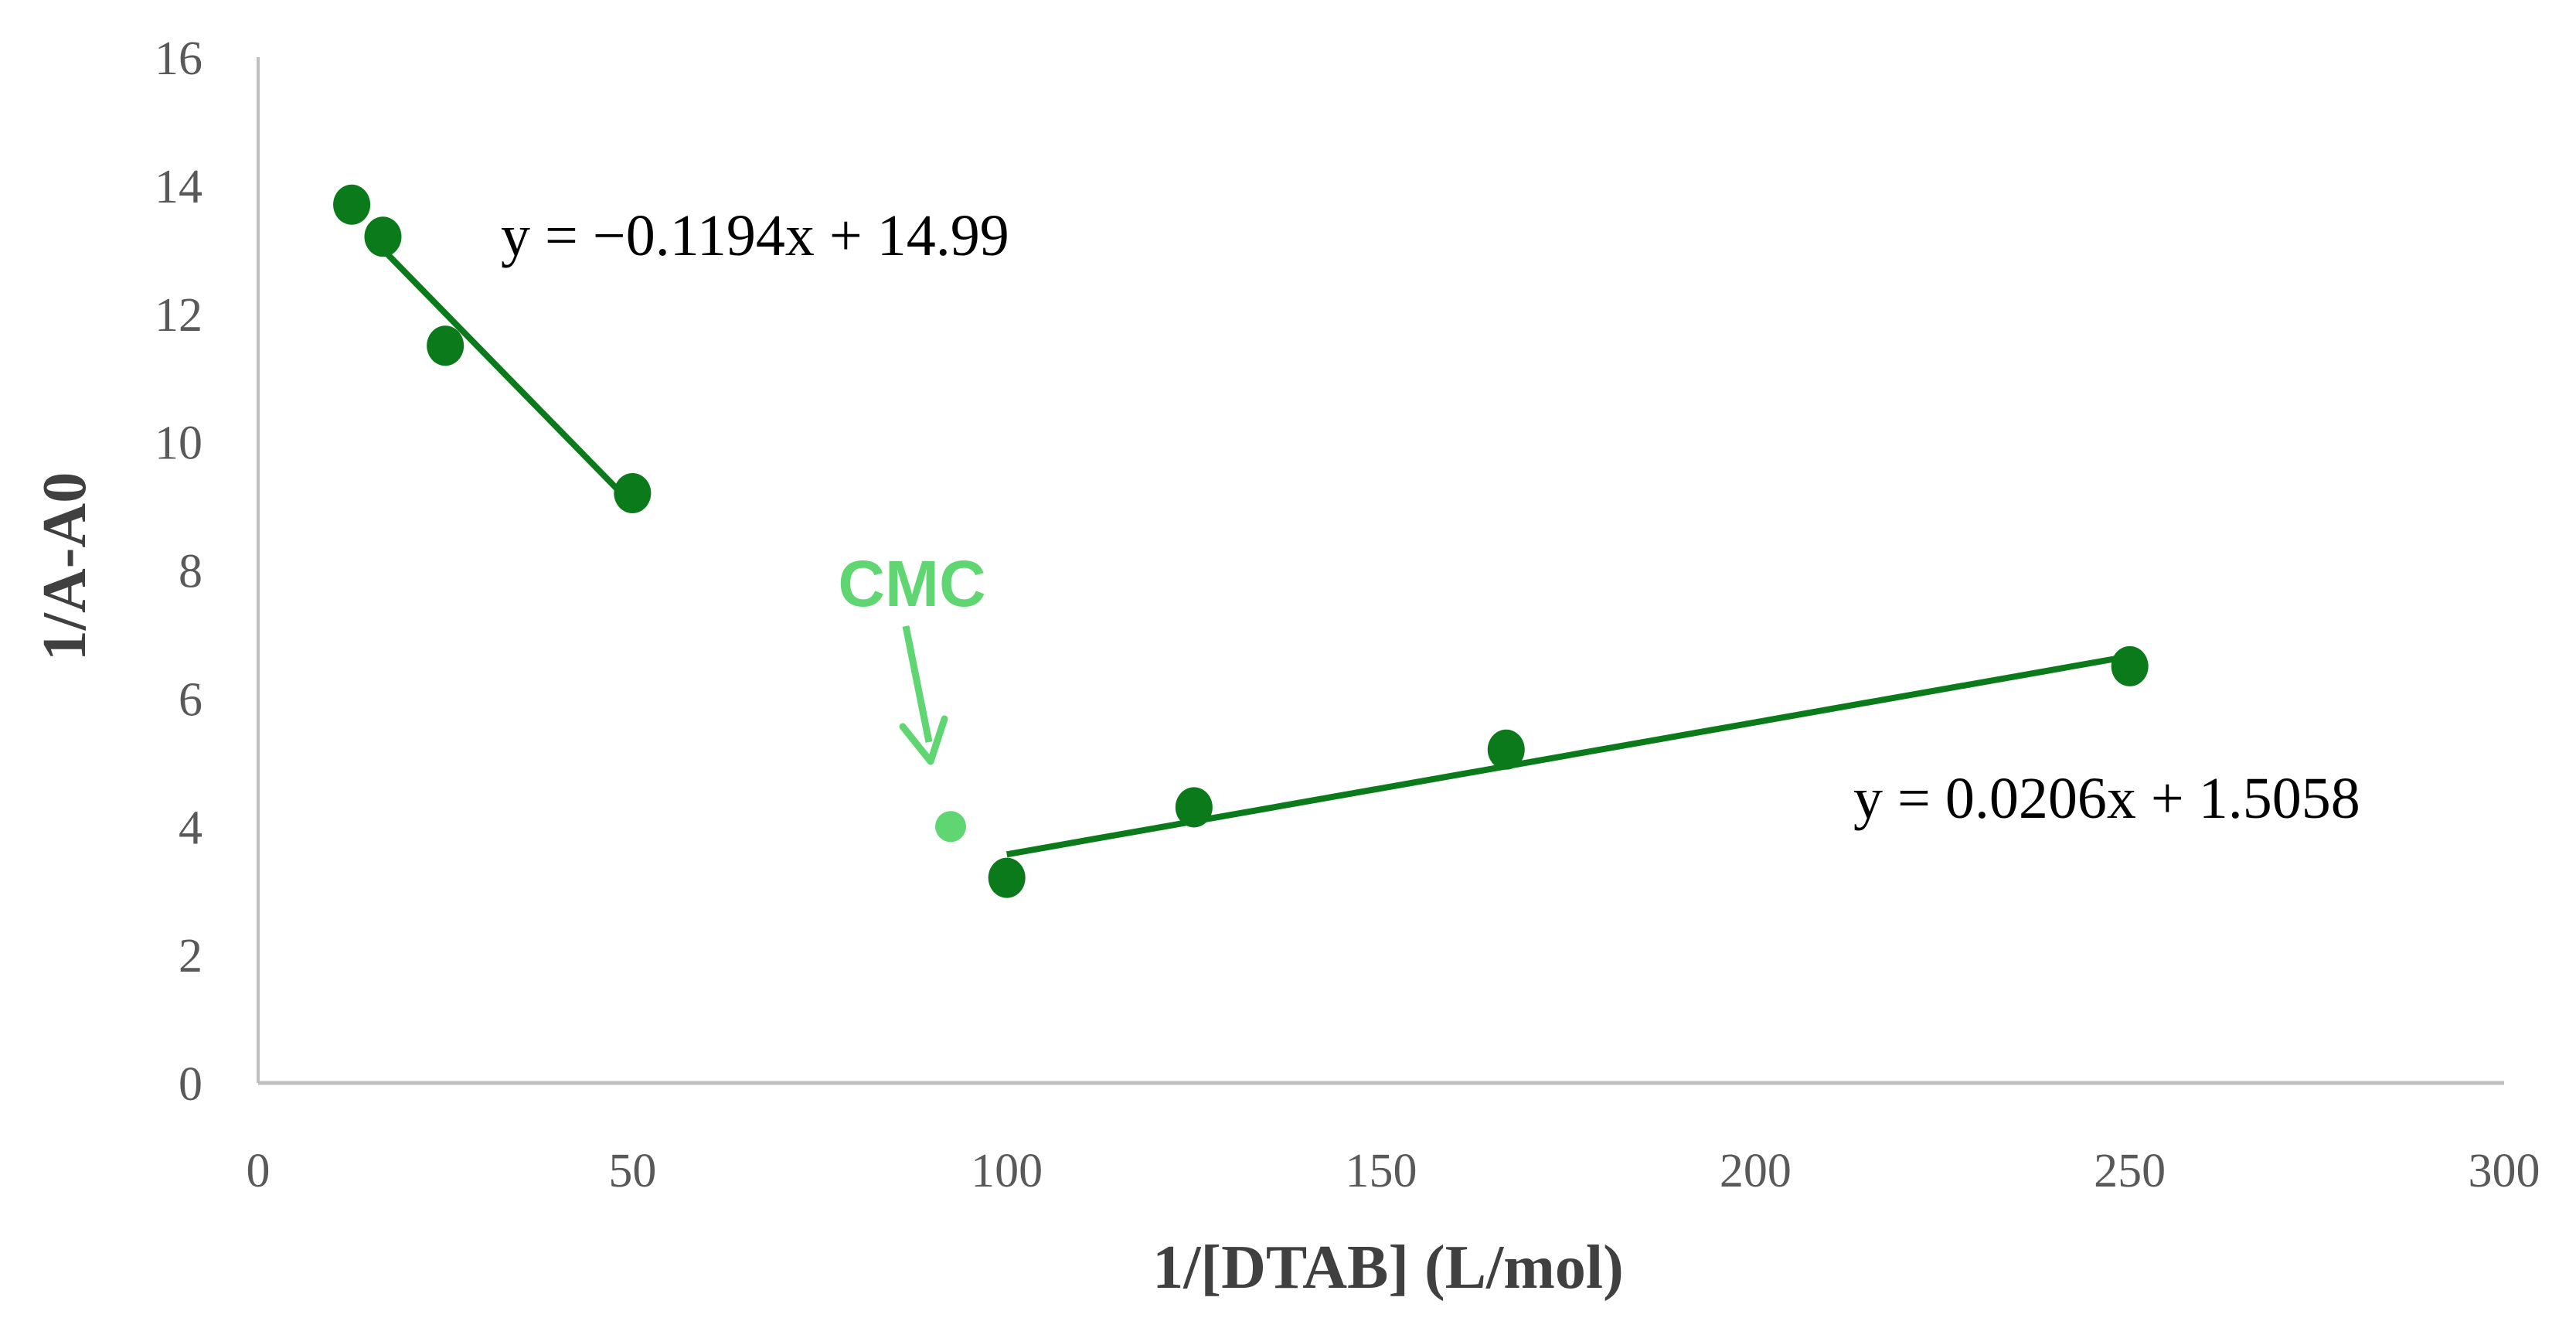 The height and width of the screenshot is (1328, 2576). Describe the element at coordinates (2130, 1171) in the screenshot. I see `x-tick-label: 250` at that location.